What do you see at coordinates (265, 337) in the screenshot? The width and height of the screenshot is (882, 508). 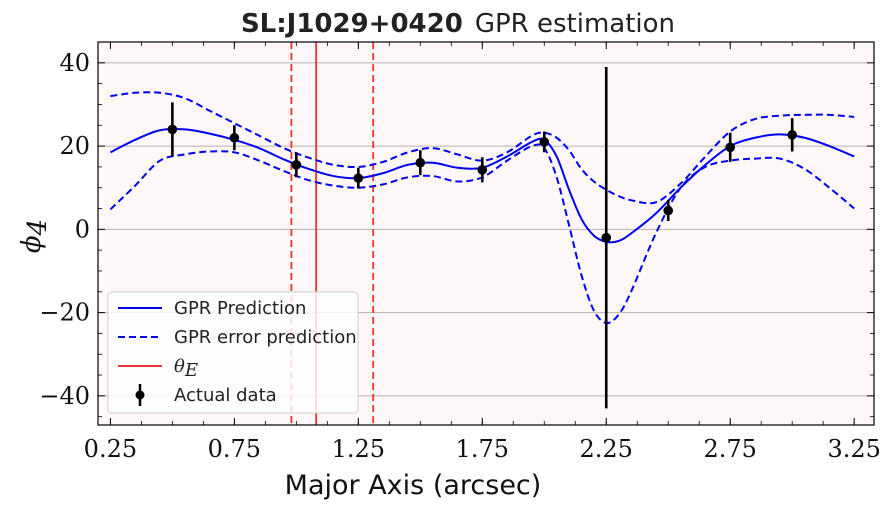 I see `legend-label-error: GPR error prediction` at bounding box center [265, 337].